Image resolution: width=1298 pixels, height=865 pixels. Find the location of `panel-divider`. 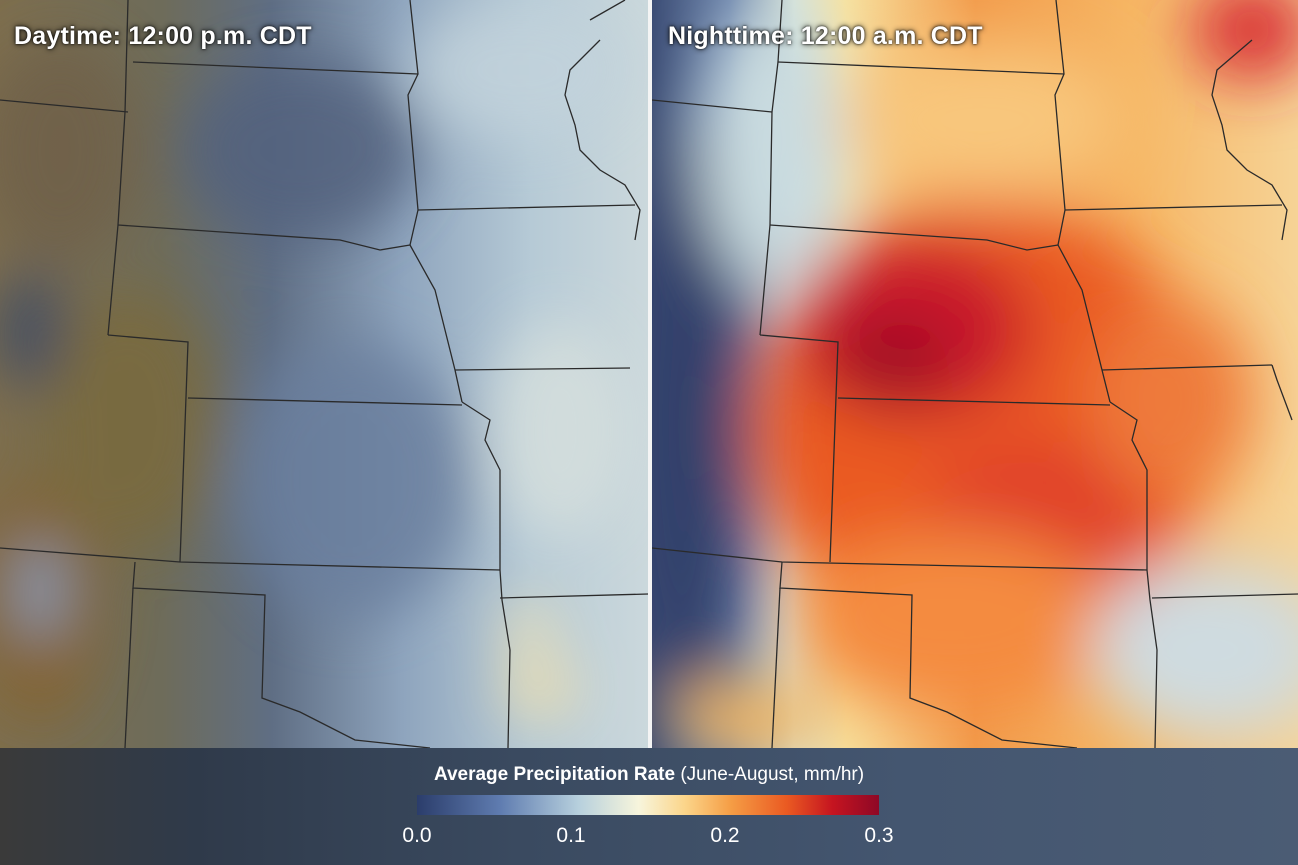

panel-divider is located at coordinates (650, 374).